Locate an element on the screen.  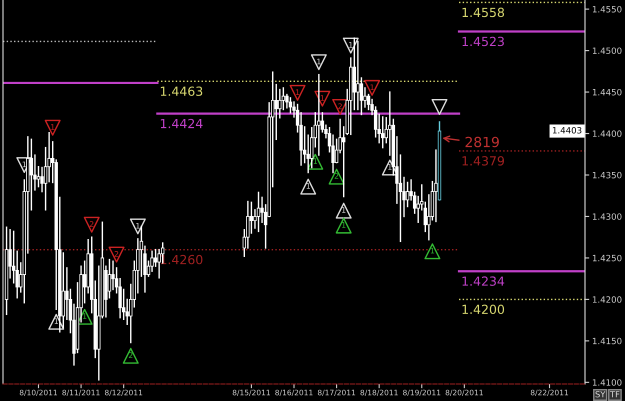
y-tick-label: 1.4100 is located at coordinates (607, 382).